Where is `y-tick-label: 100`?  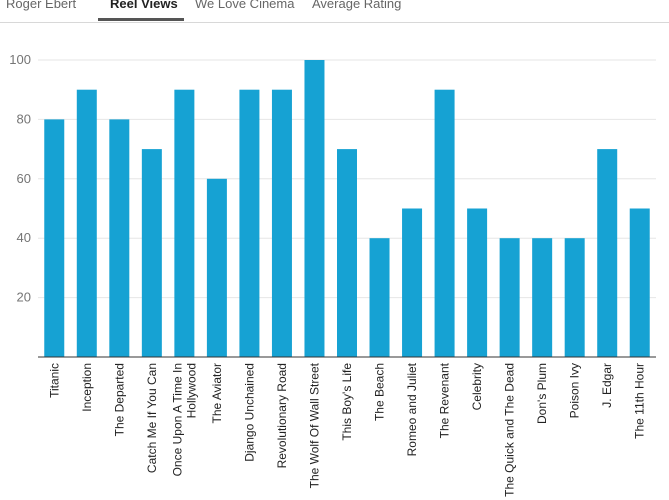 y-tick-label: 100 is located at coordinates (20, 59).